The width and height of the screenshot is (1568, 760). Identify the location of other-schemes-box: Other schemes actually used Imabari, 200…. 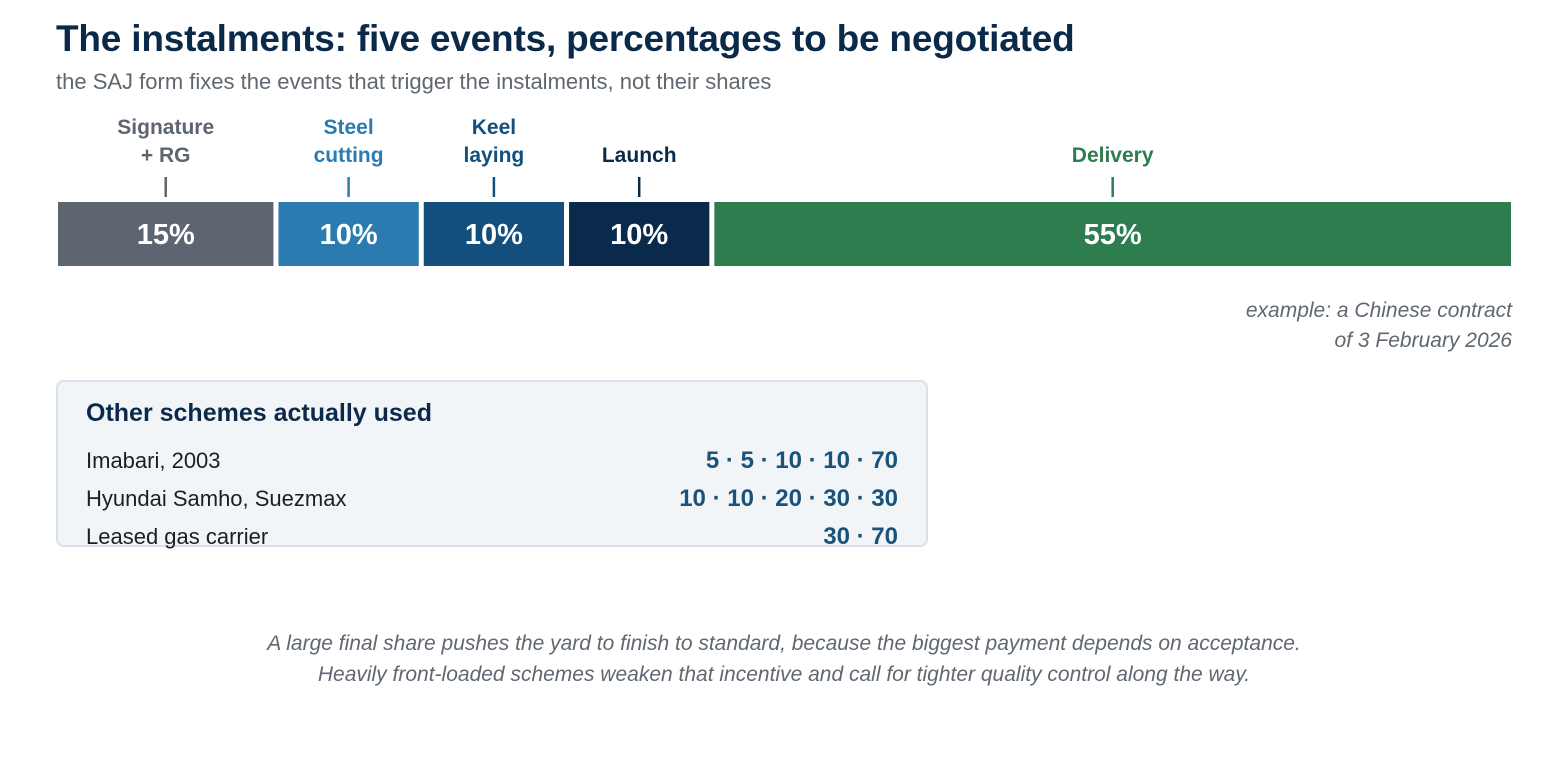
(492, 465).